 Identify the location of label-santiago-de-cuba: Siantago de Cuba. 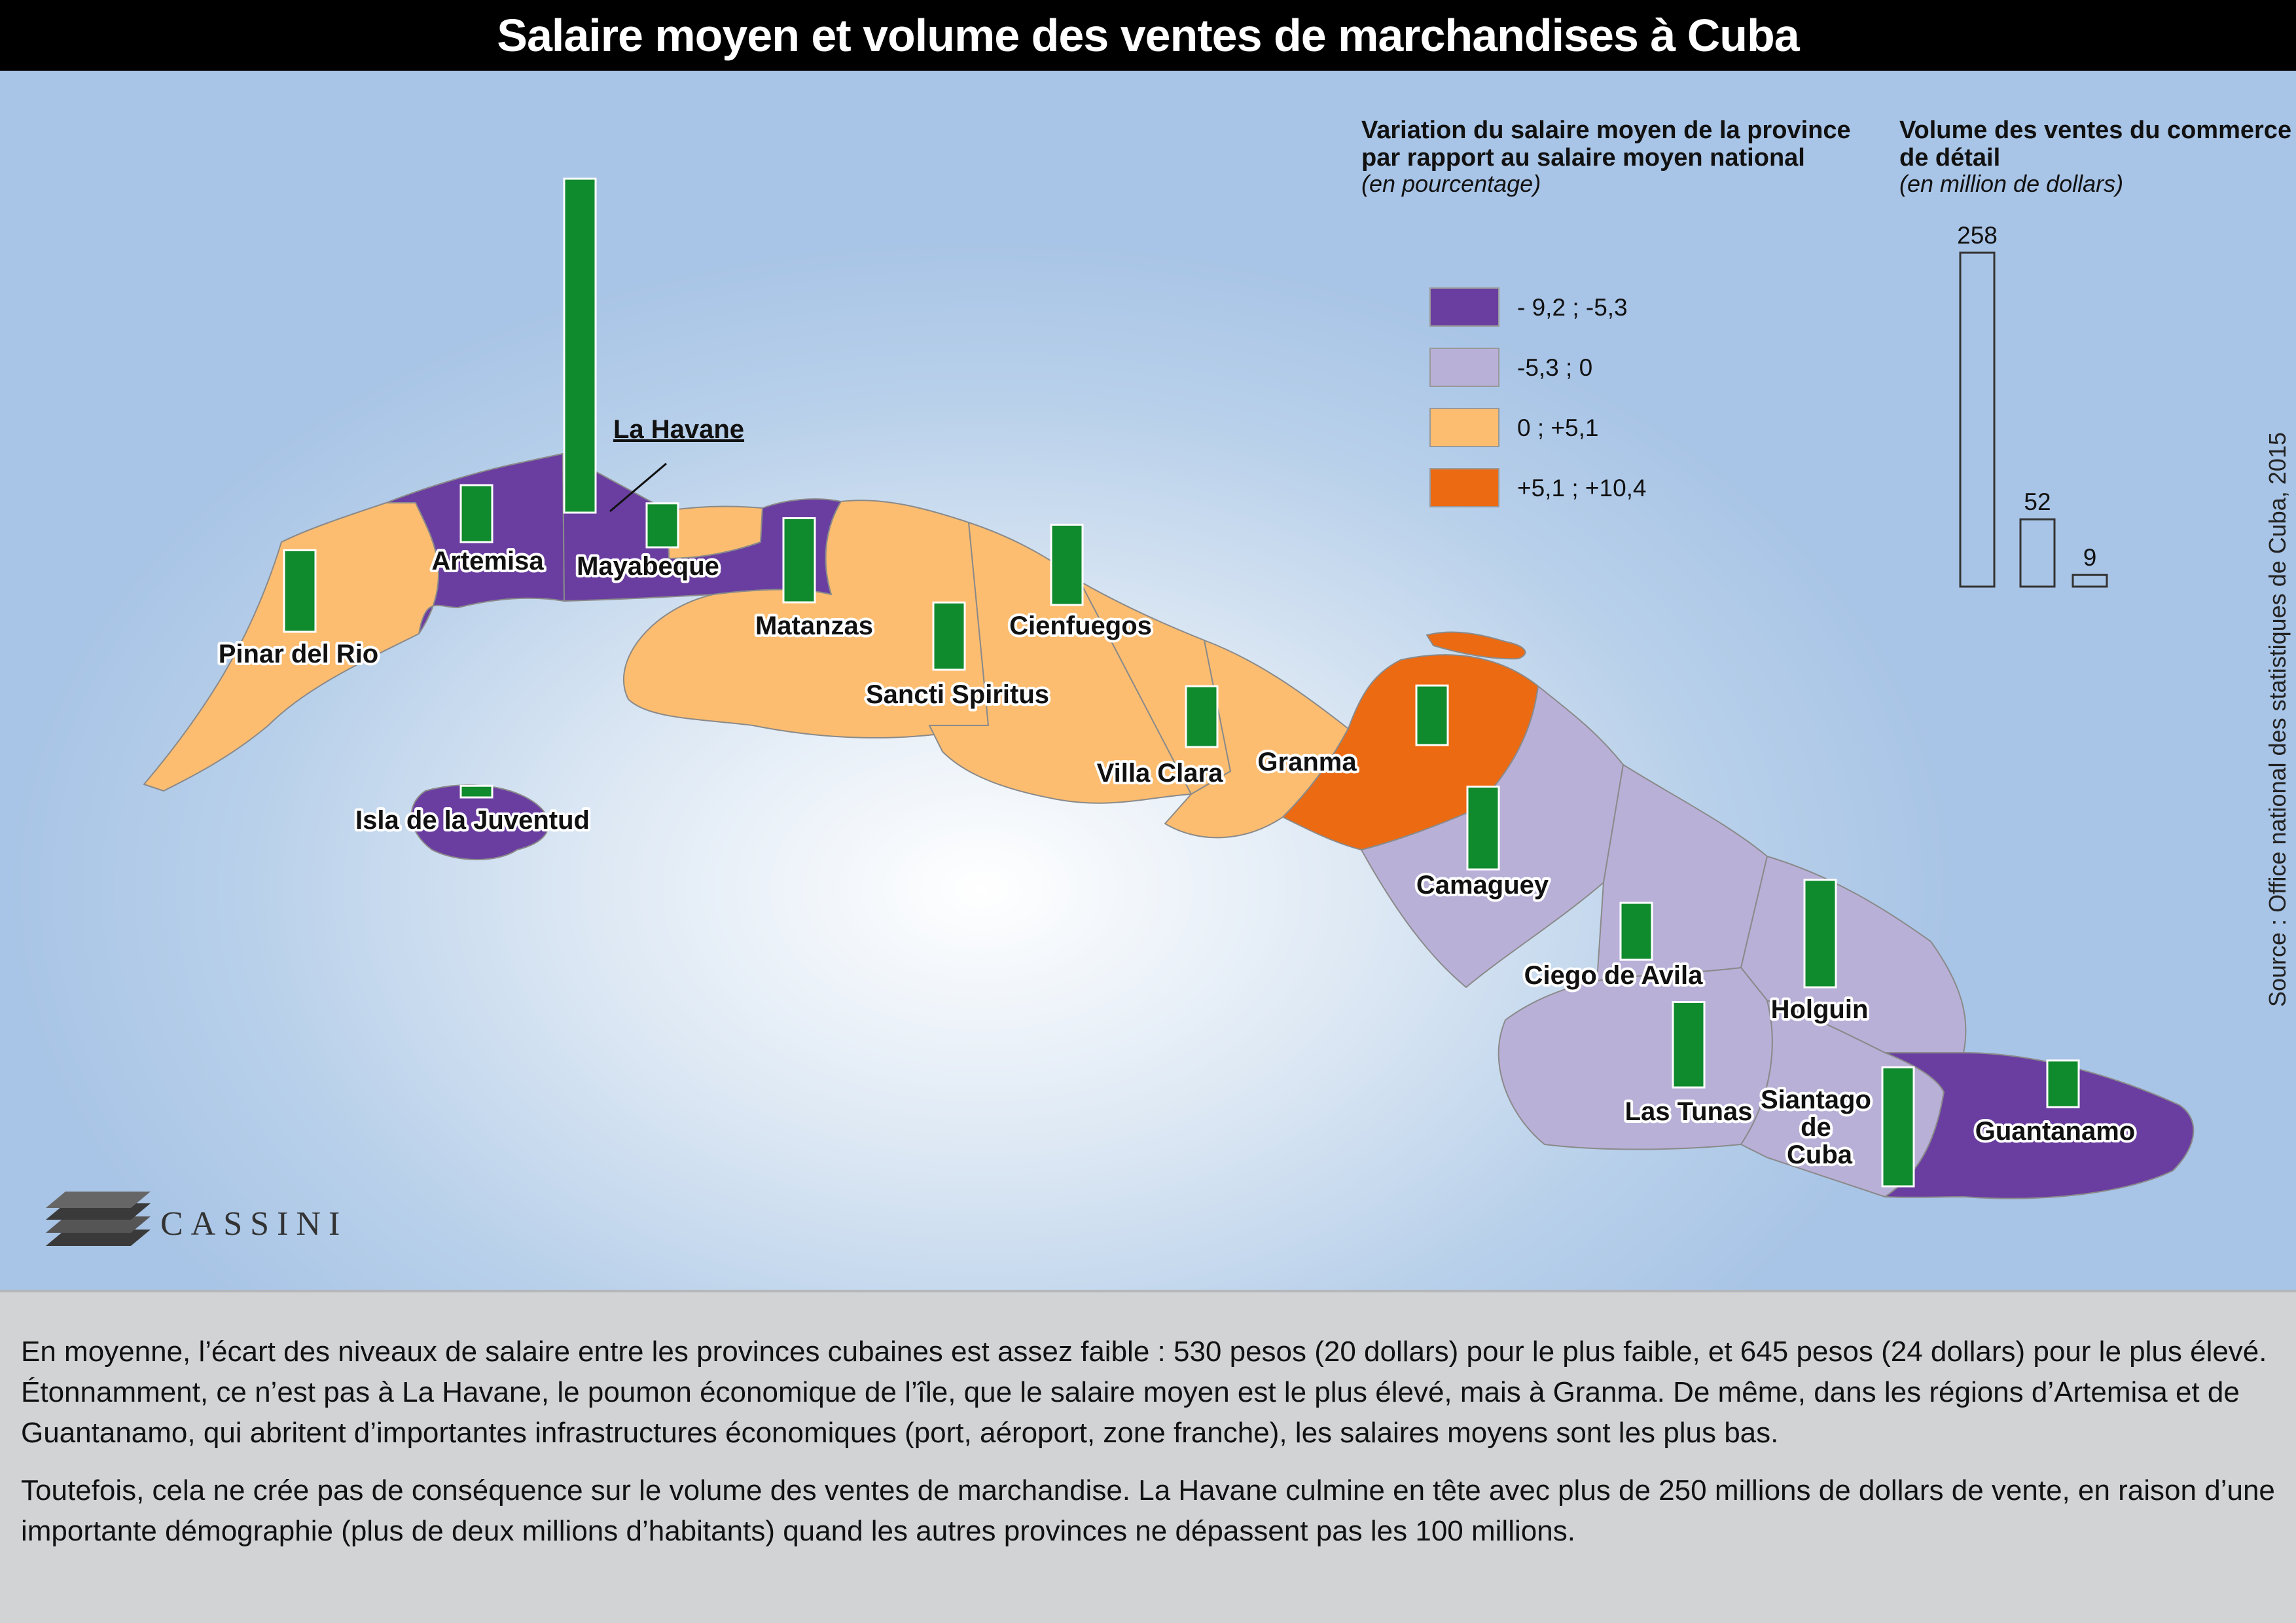
(1820, 1127).